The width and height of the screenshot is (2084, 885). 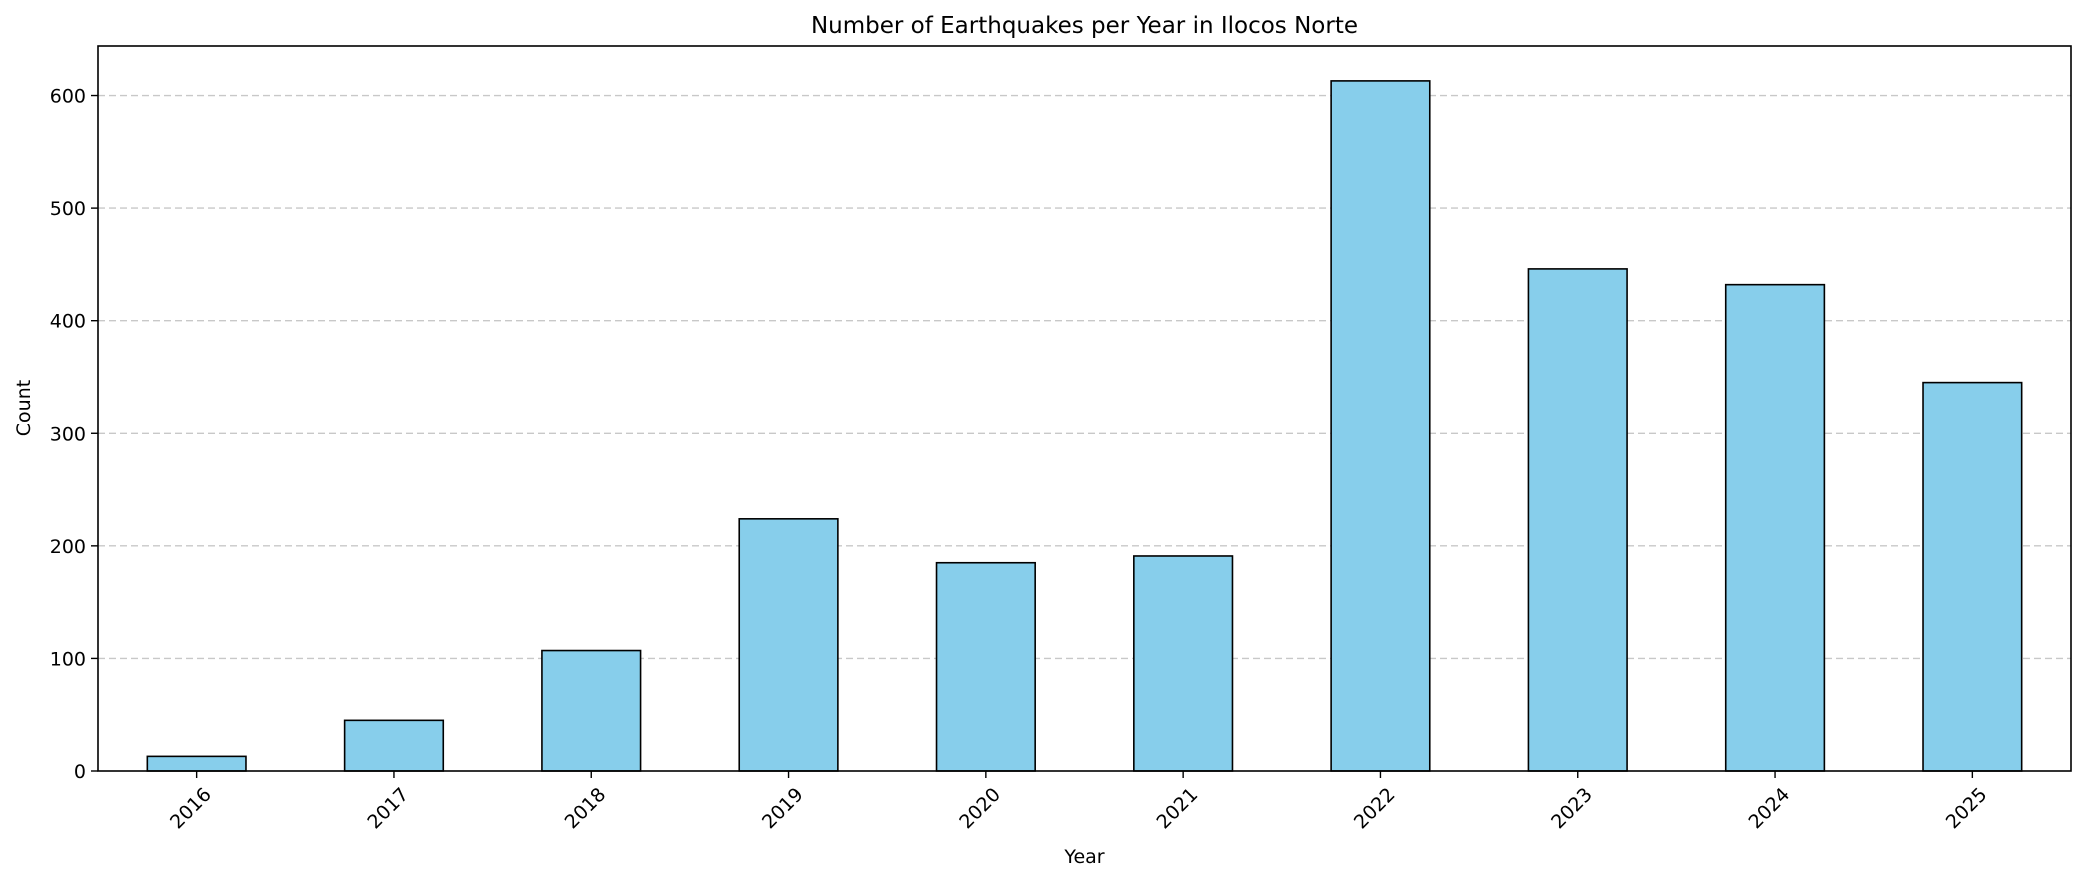 I want to click on x-tick-label: 2020, so click(x=980, y=809).